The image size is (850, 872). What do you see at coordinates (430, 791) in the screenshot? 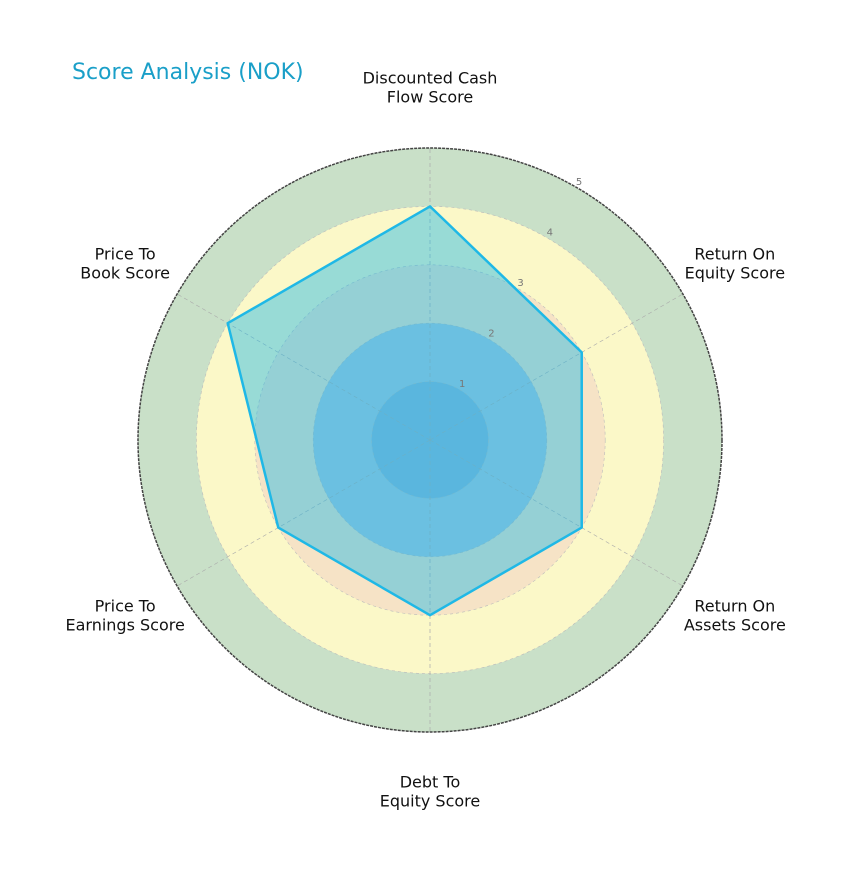
I see `category-label: Debt To Equity Score` at bounding box center [430, 791].